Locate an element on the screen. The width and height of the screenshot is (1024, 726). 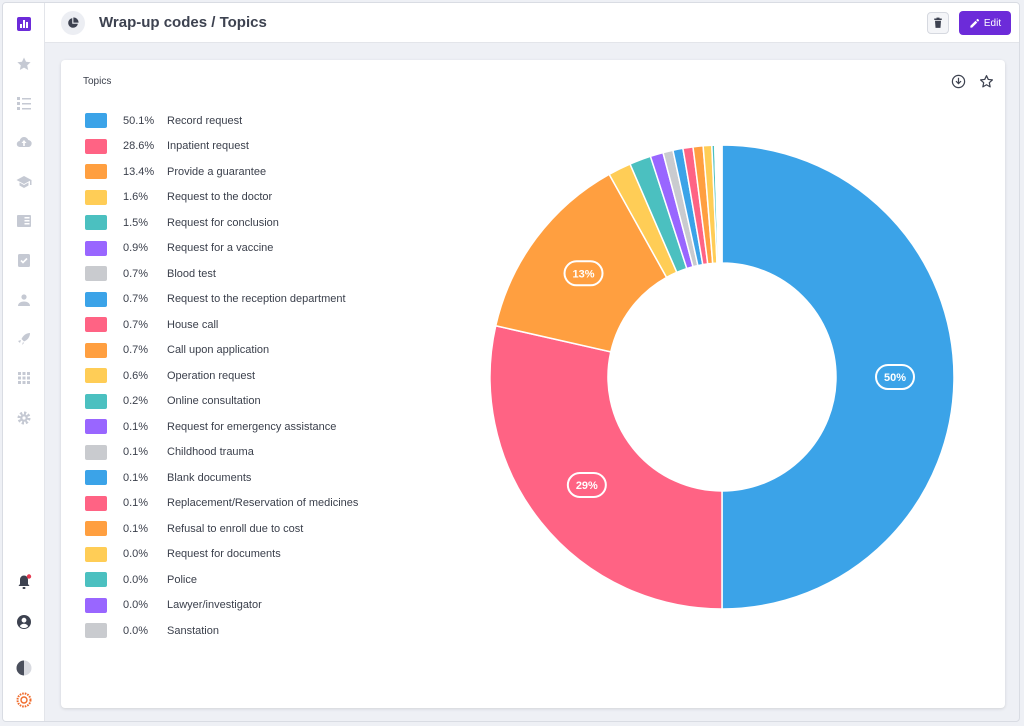
legend-item: 0.7% House call is located at coordinates (265, 325).